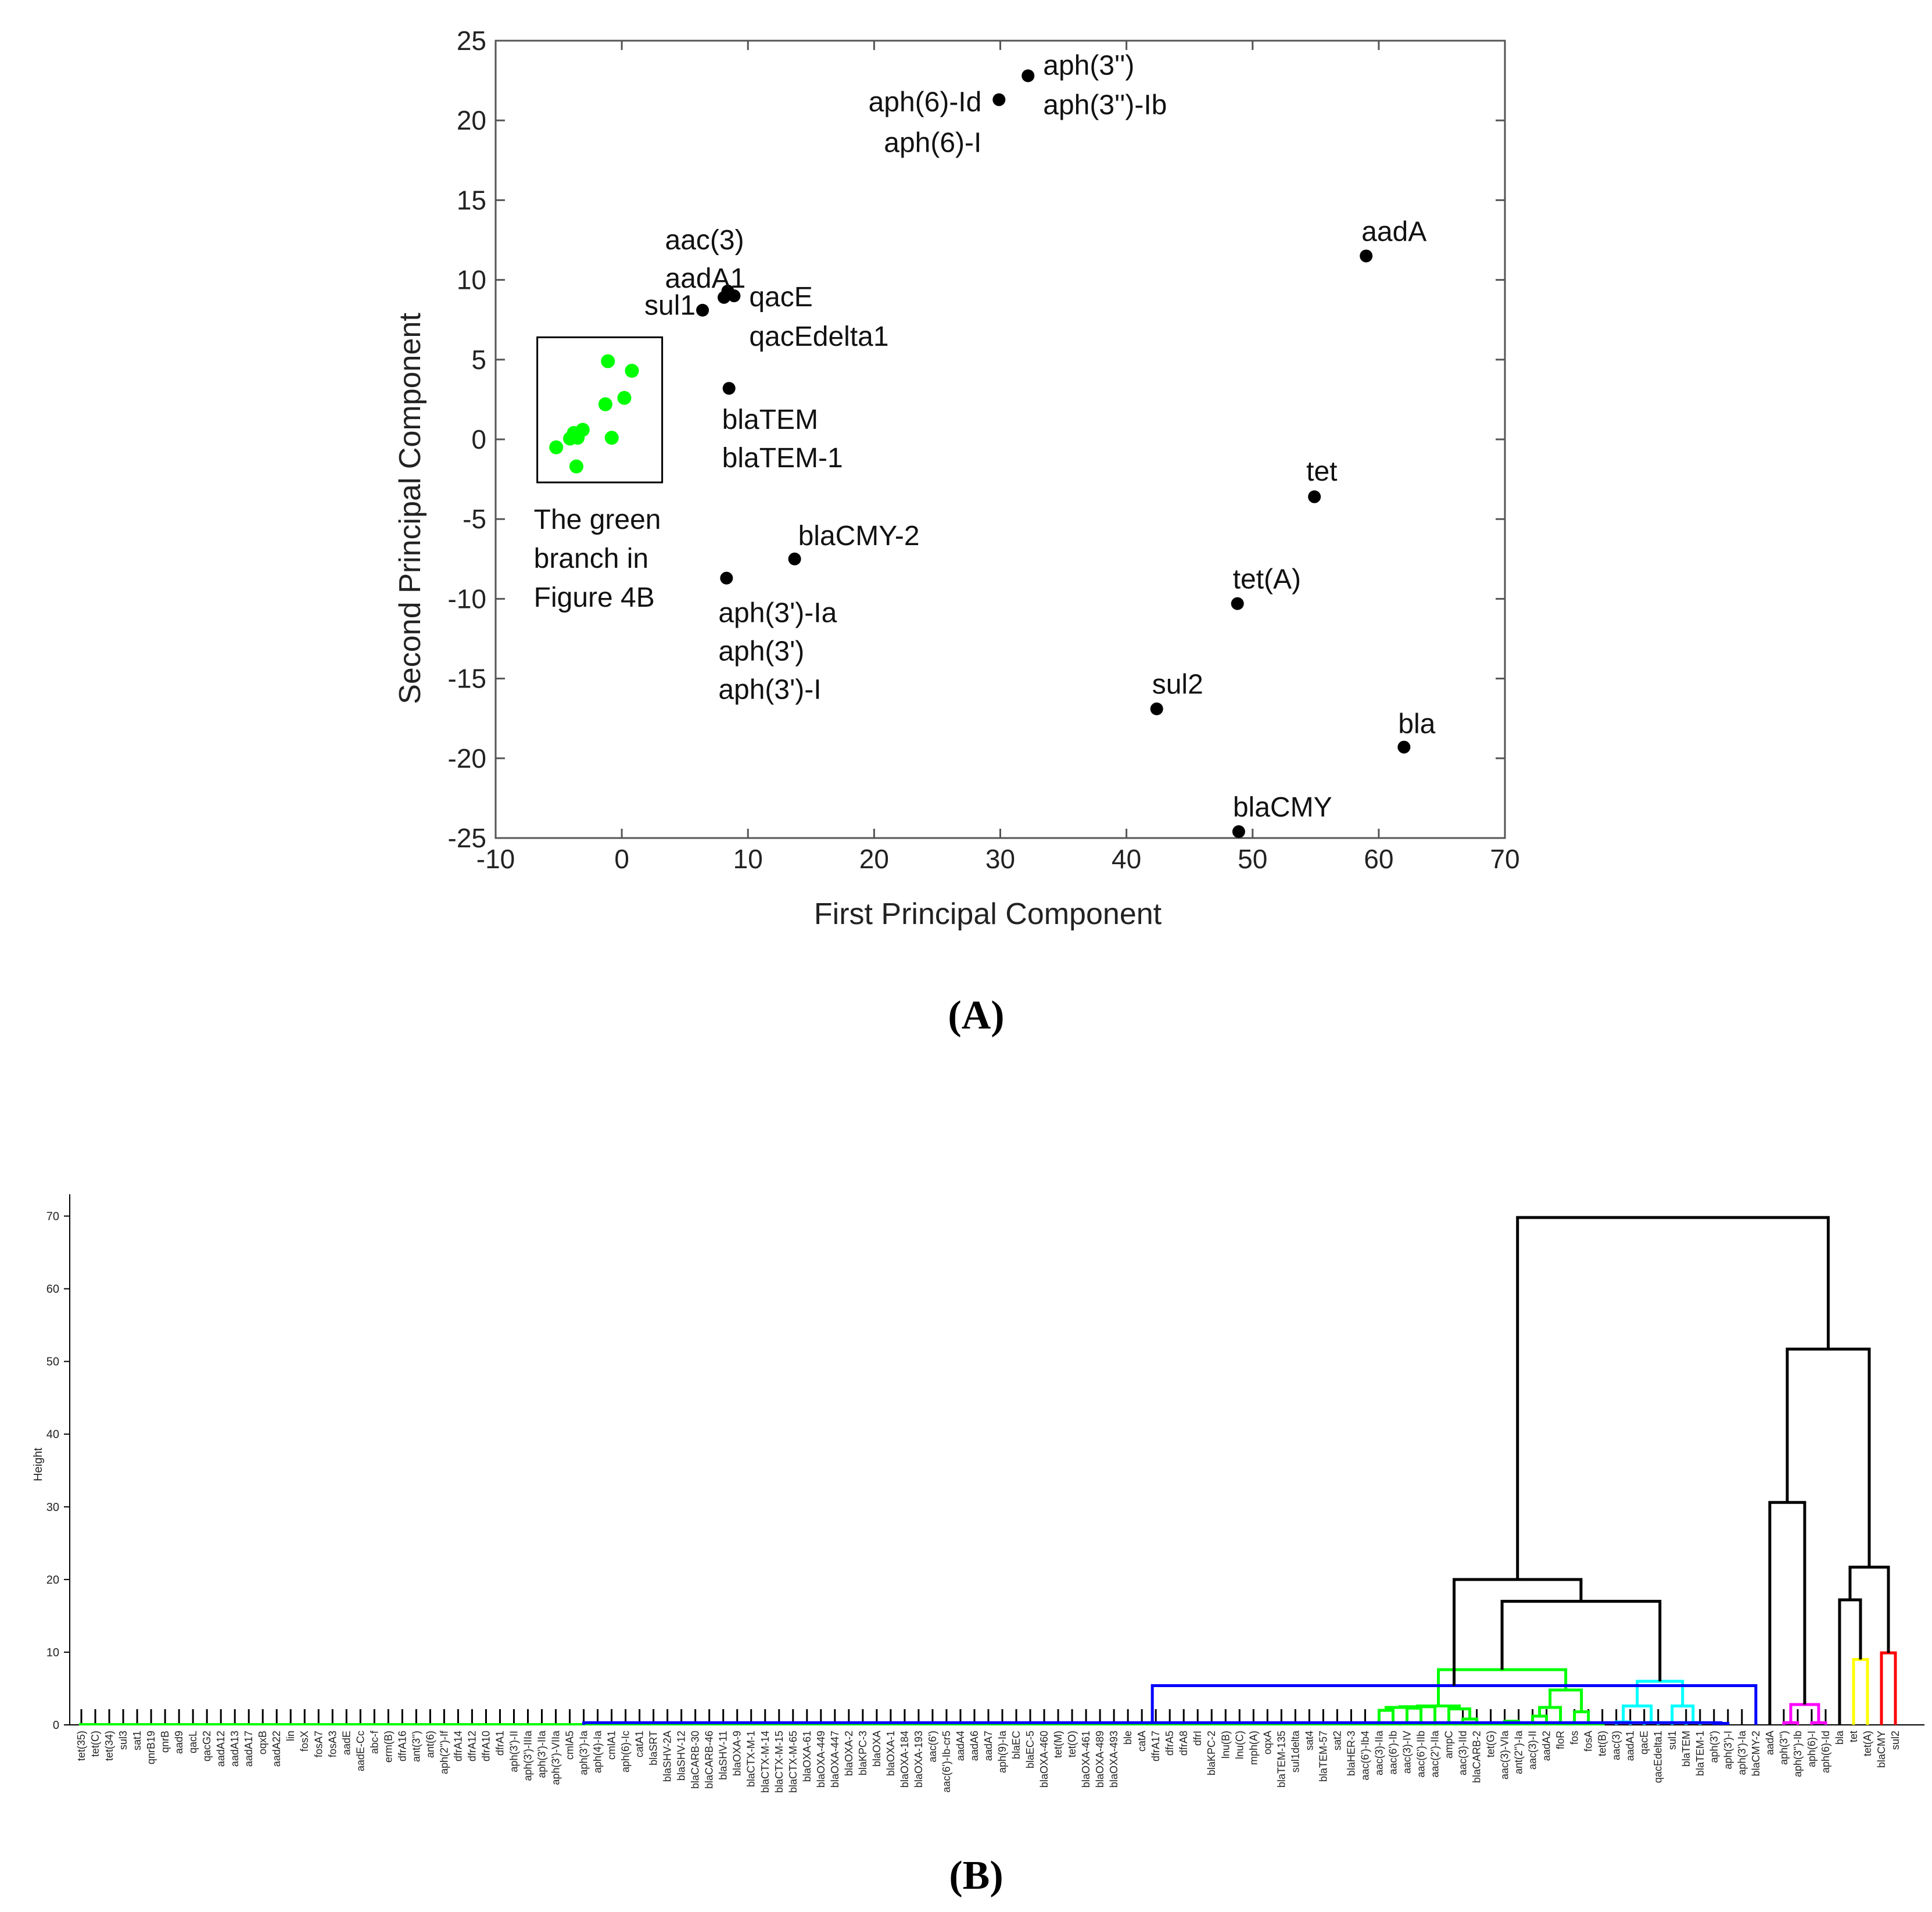  What do you see at coordinates (1798, 1754) in the screenshot?
I see `leaf-label: aph(3'')-Ib` at bounding box center [1798, 1754].